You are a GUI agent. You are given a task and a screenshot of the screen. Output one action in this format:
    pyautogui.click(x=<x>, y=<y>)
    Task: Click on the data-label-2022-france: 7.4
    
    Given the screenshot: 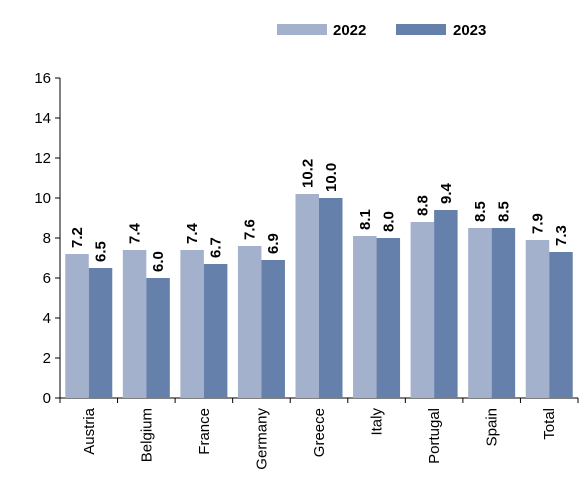 What is the action you would take?
    pyautogui.click(x=192, y=233)
    